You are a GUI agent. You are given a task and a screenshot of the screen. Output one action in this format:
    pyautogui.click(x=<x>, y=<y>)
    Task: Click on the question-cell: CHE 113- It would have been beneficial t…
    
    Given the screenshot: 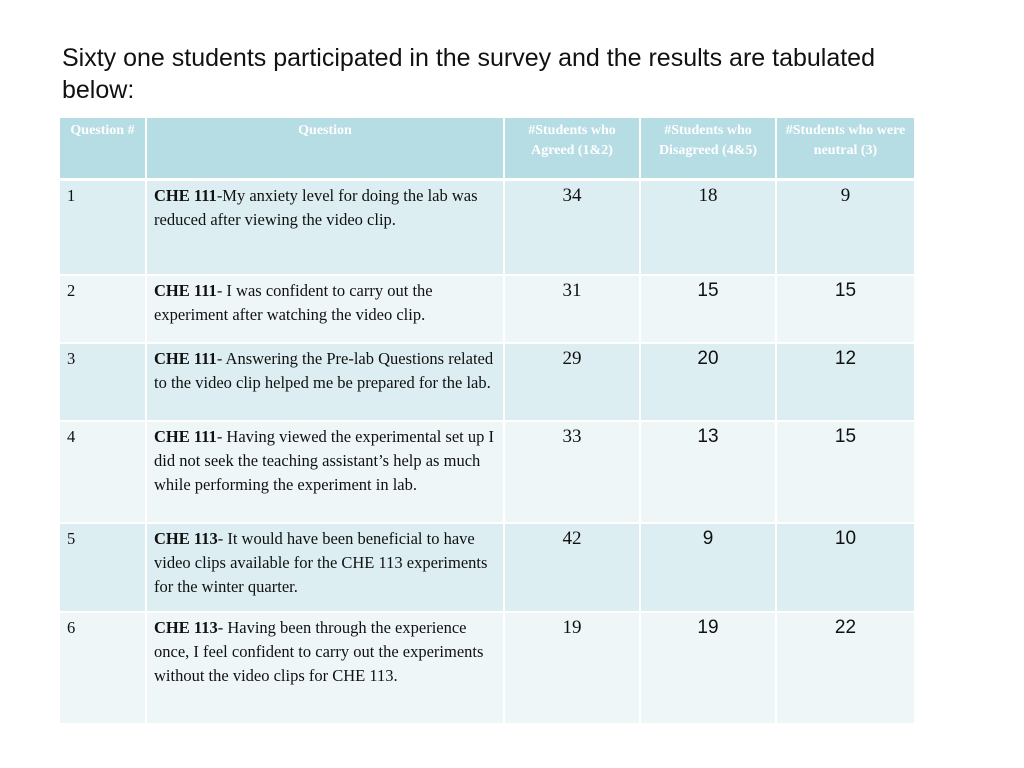 What is the action you would take?
    pyautogui.click(x=325, y=567)
    